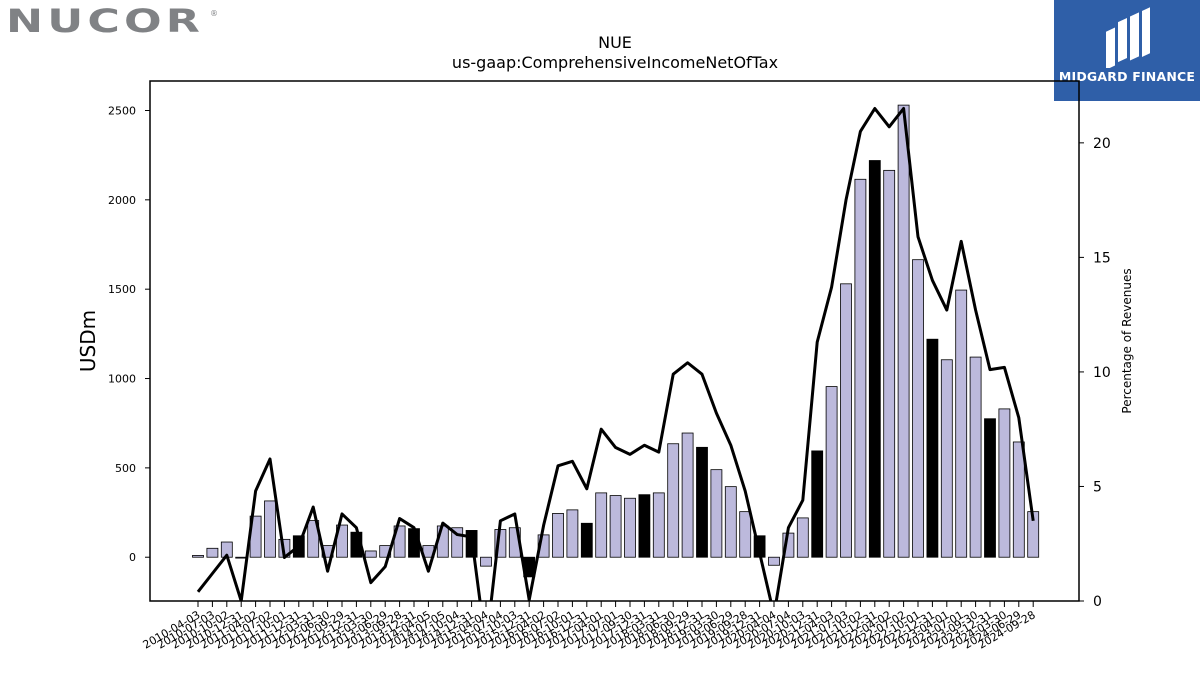 This screenshot has height=675, width=1200. What do you see at coordinates (105, 20) in the screenshot?
I see `nucor-logo-text: NUCOR` at bounding box center [105, 20].